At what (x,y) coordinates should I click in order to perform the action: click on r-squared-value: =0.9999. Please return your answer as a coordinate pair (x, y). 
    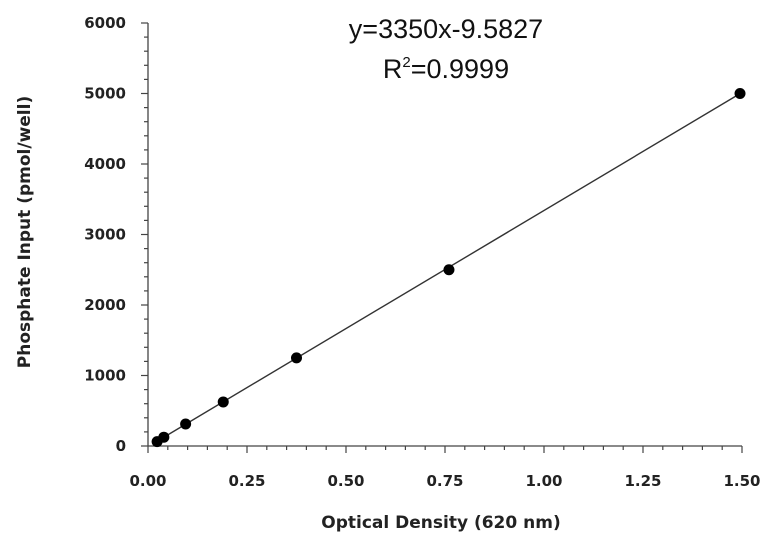
    Looking at the image, I should click on (460, 69).